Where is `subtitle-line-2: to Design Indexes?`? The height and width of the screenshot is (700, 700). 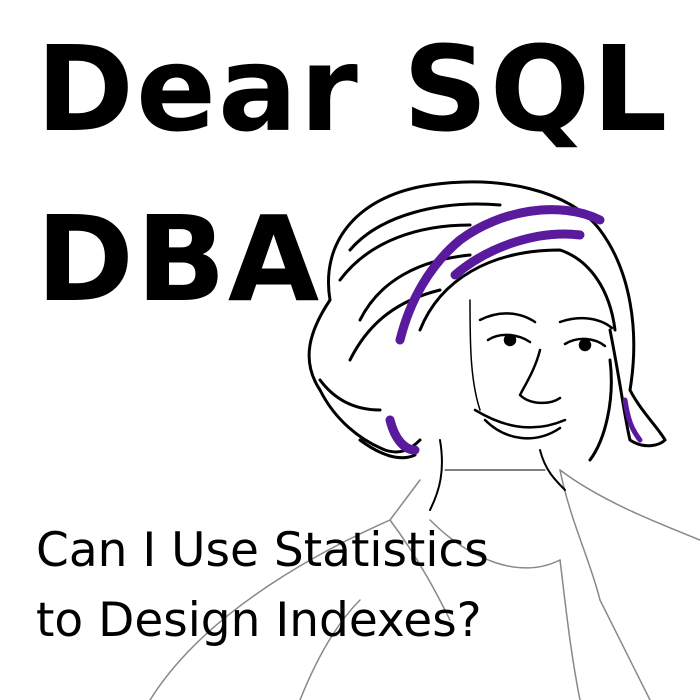 subtitle-line-2: to Design Indexes? is located at coordinates (259, 620).